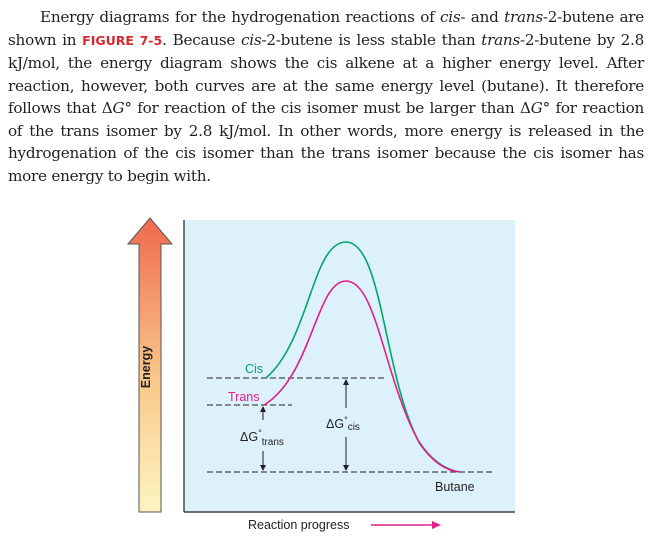 This screenshot has height=538, width=657. I want to click on text-seg: . Because, so click(202, 39).